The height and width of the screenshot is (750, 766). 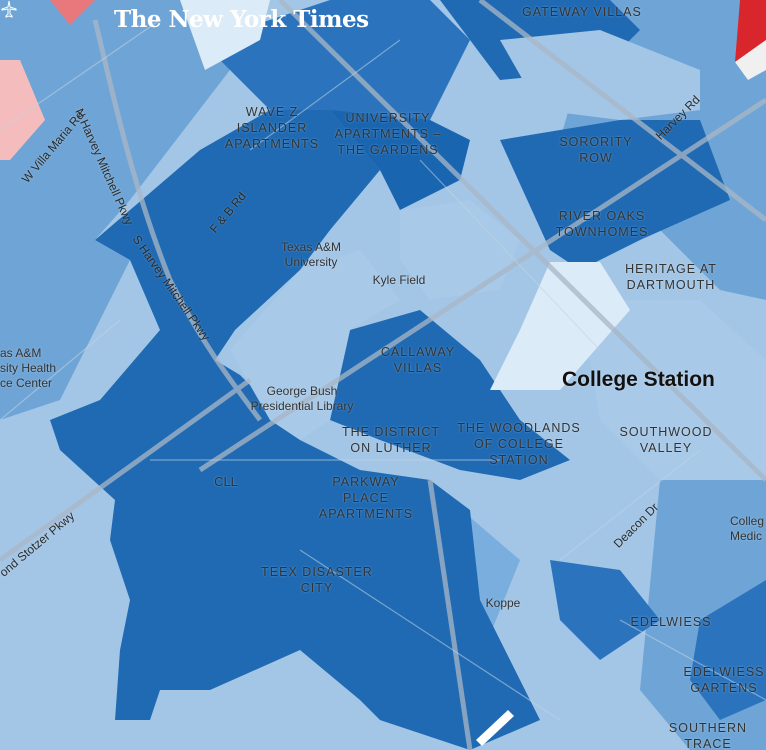 I want to click on label-koppe: Koppe, so click(x=503, y=603).